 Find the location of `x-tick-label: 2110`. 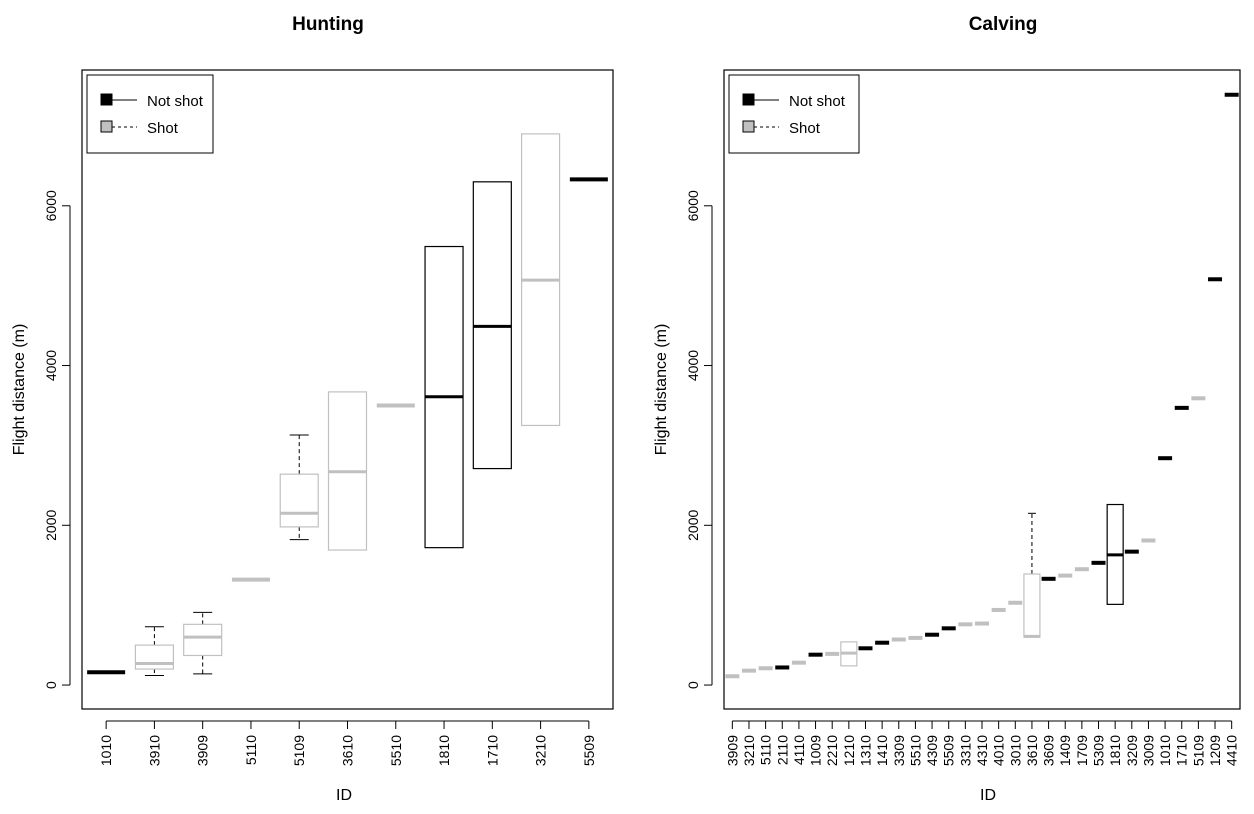

x-tick-label: 2110 is located at coordinates (782, 750).